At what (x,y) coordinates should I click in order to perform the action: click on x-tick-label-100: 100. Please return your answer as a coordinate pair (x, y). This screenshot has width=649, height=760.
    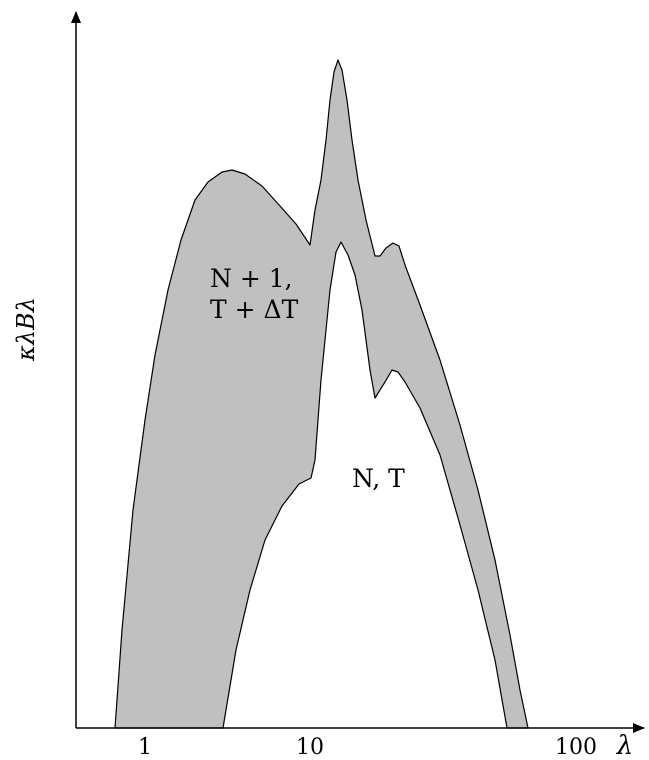
    Looking at the image, I should click on (576, 747).